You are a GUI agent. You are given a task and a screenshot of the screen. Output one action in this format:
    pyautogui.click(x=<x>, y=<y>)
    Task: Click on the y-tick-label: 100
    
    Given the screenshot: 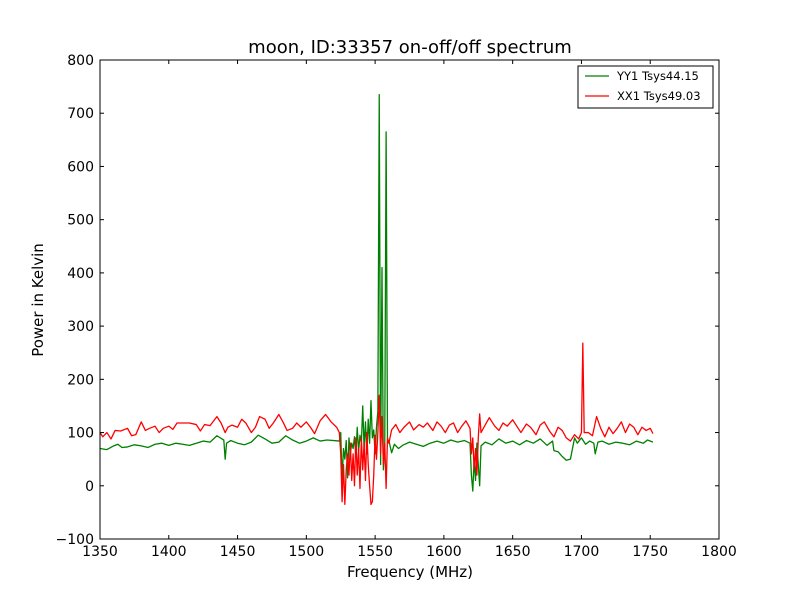 What is the action you would take?
    pyautogui.click(x=80, y=434)
    